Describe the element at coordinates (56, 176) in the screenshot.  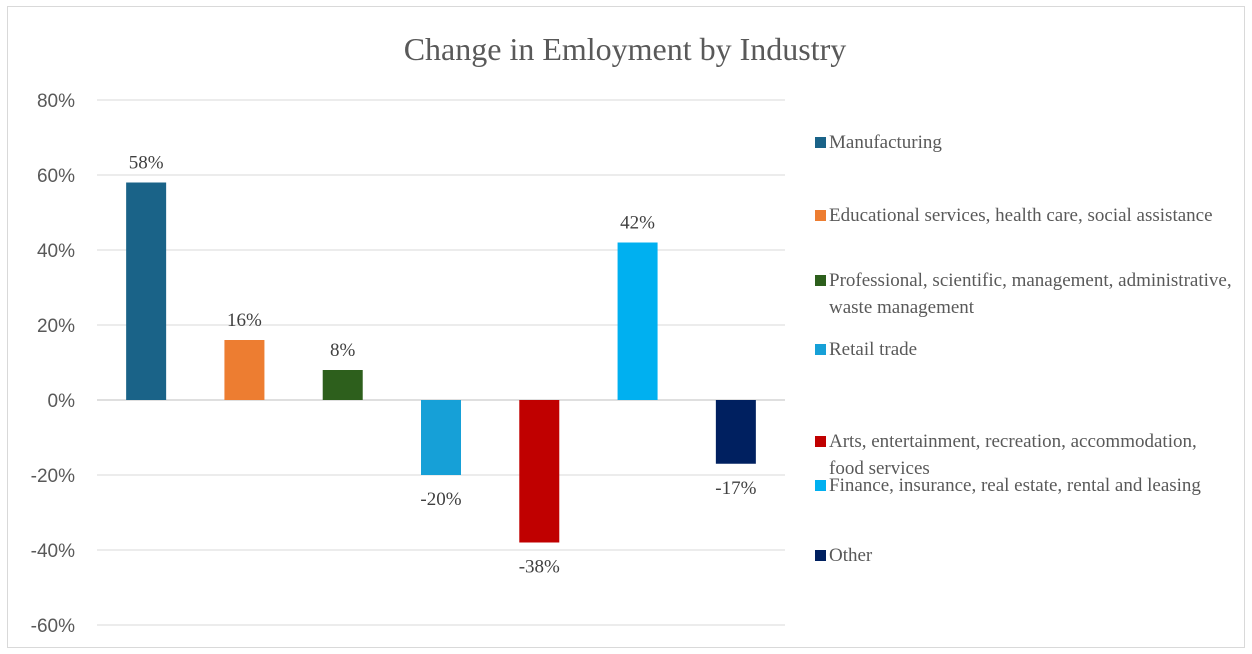
I see `y-tick-label: 60%` at that location.